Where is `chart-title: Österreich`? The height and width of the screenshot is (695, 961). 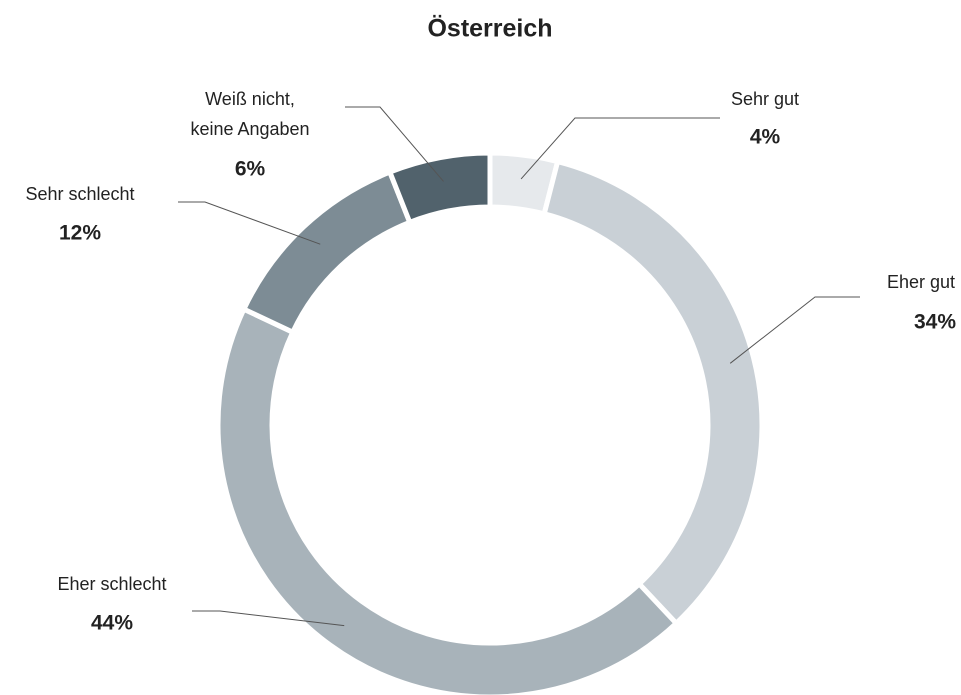 chart-title: Österreich is located at coordinates (489, 28).